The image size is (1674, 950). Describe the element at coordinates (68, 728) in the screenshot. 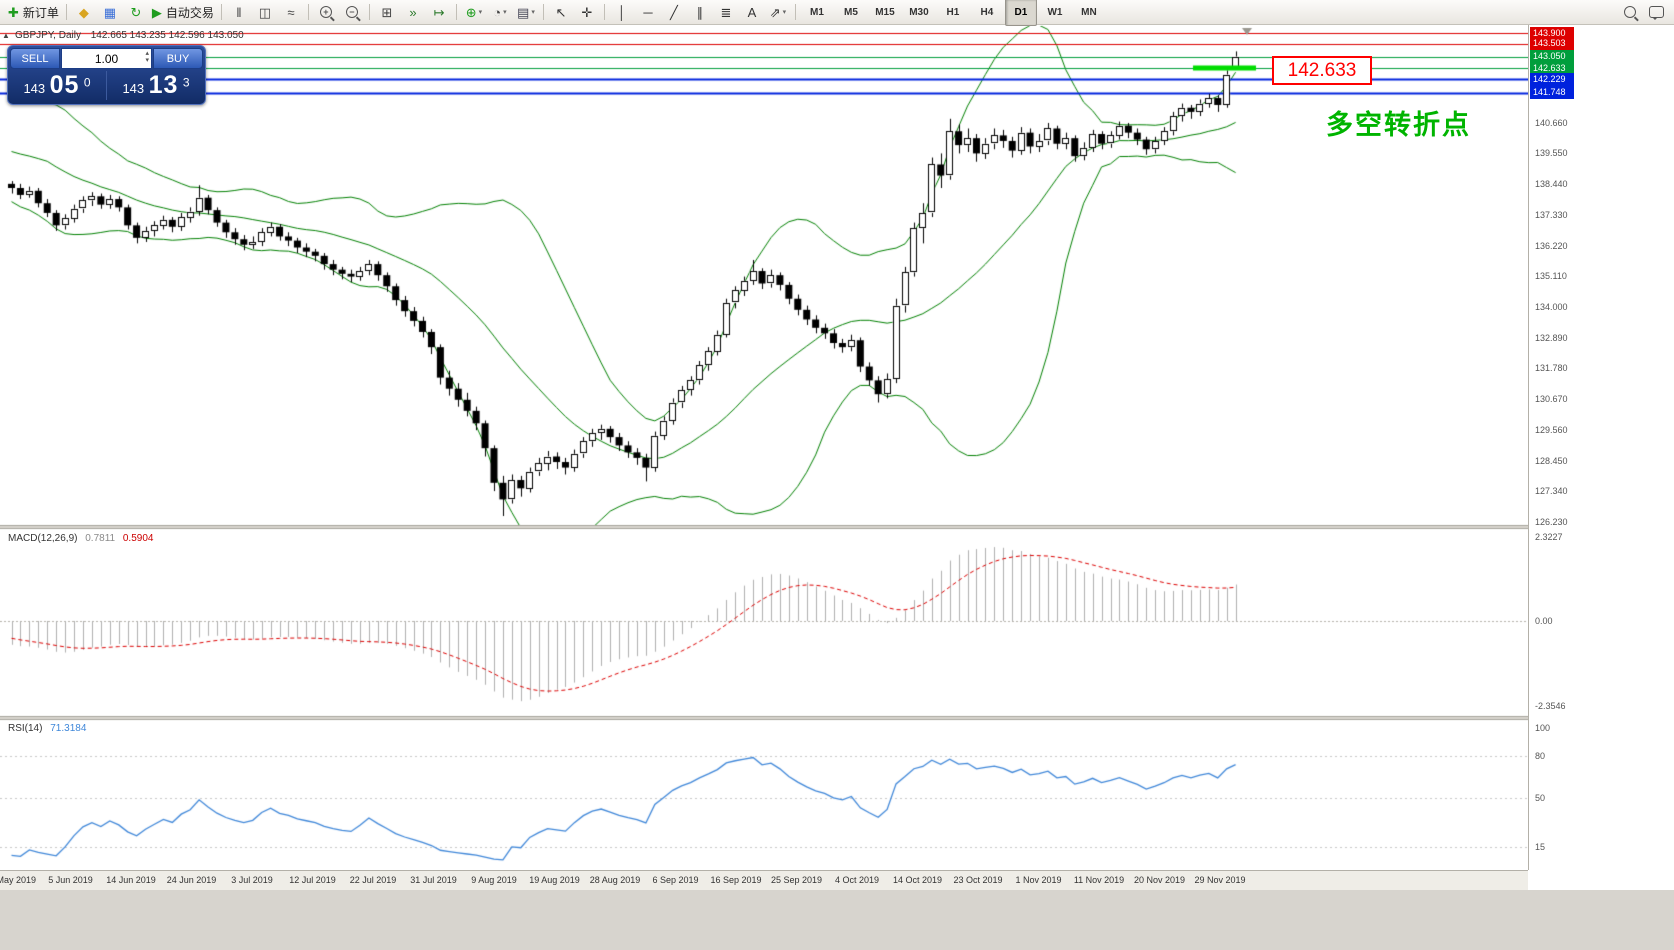

I see `rsi-value: 71.3184` at that location.